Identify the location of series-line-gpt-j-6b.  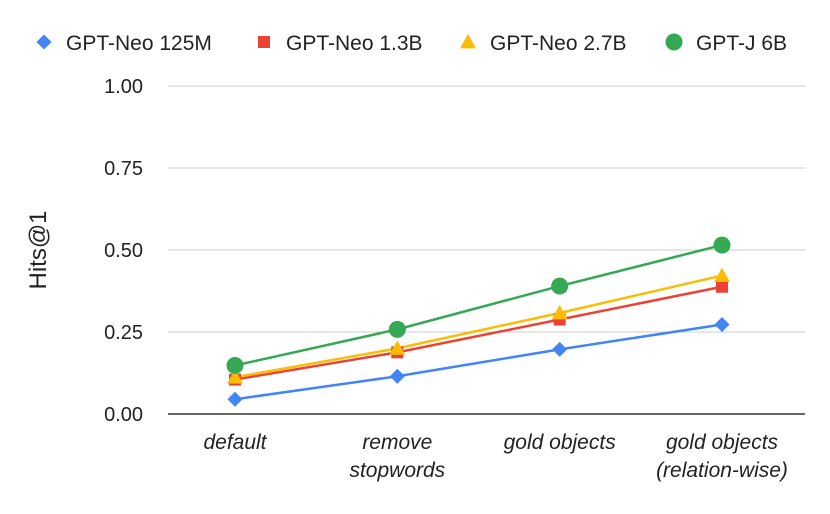
(478, 305).